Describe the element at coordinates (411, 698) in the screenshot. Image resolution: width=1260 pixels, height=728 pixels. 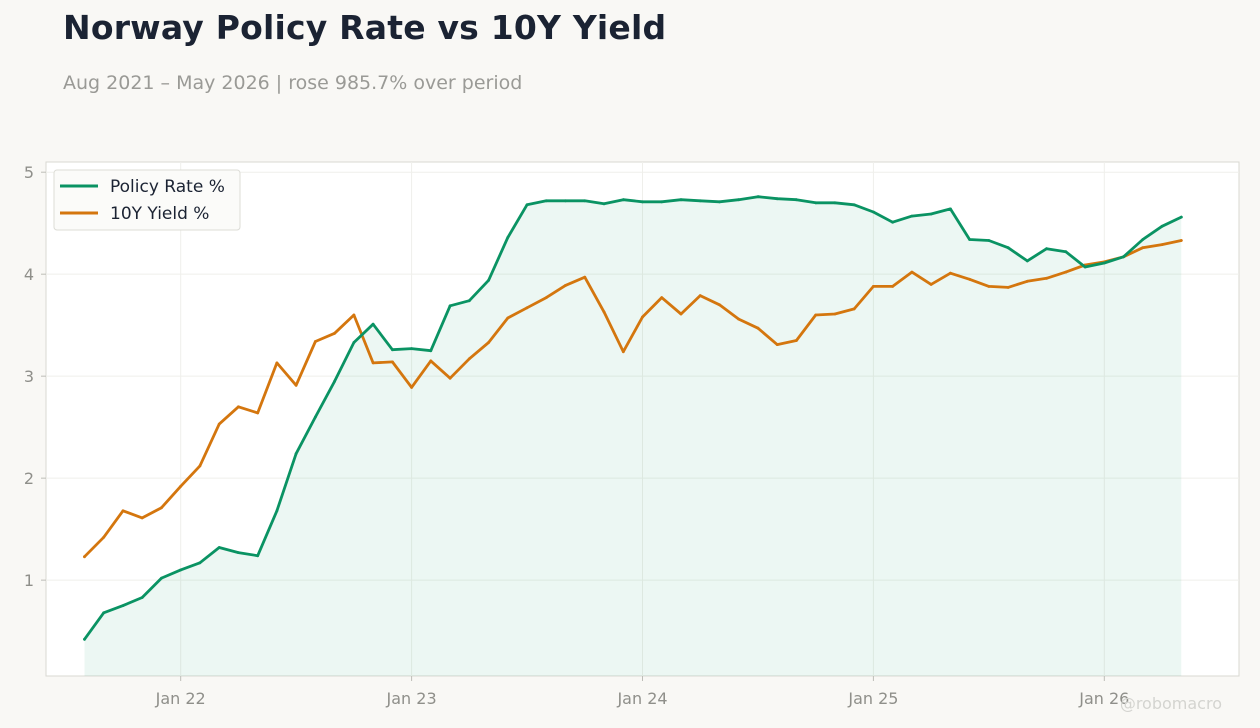
I see `x-tick-label: Jan 23` at that location.